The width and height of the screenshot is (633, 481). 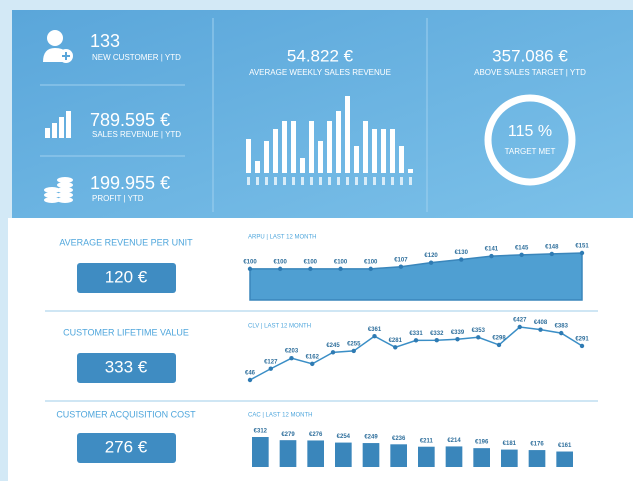 What do you see at coordinates (271, 362) in the screenshot?
I see `data-label: €127` at bounding box center [271, 362].